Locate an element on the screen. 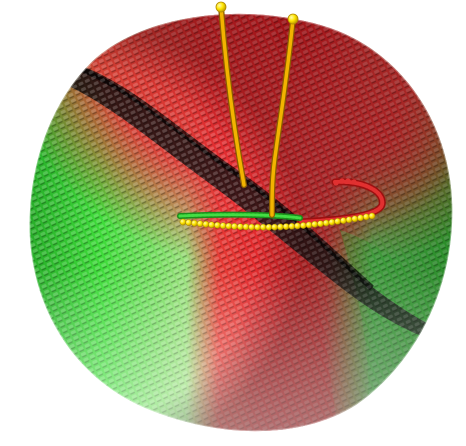 The height and width of the screenshot is (446, 466). bead-ring is located at coordinates (277, 221).